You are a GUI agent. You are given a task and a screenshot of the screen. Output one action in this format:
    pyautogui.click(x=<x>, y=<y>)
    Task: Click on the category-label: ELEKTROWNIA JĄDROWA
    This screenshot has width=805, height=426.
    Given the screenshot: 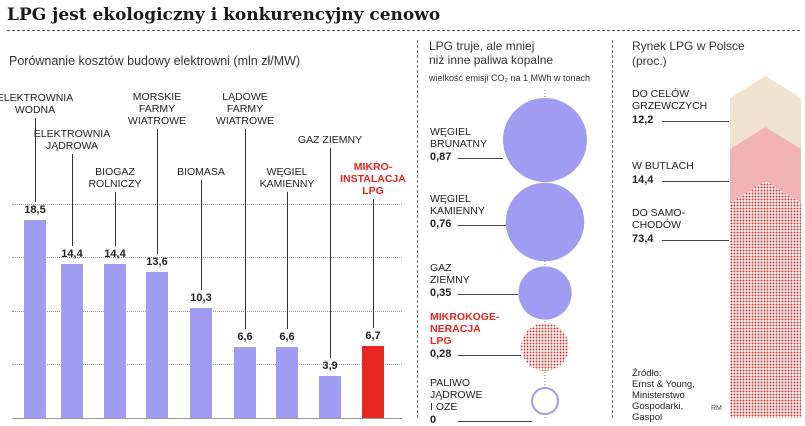 What is the action you would take?
    pyautogui.click(x=72, y=140)
    